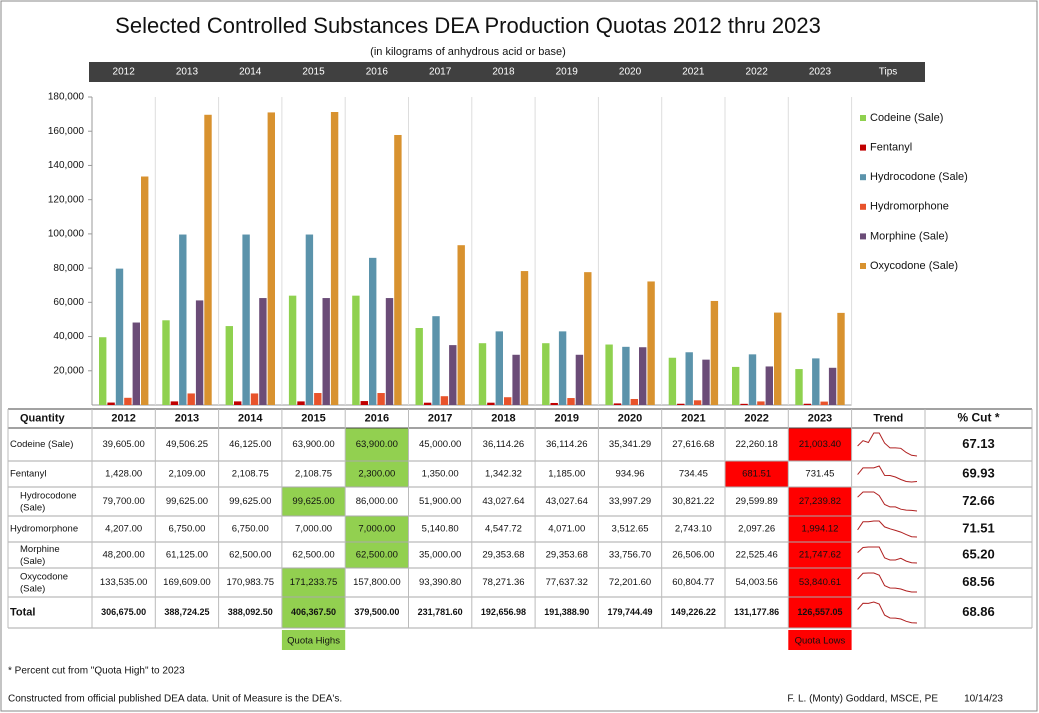  I want to click on y-tick-label: 100,000, so click(66, 234).